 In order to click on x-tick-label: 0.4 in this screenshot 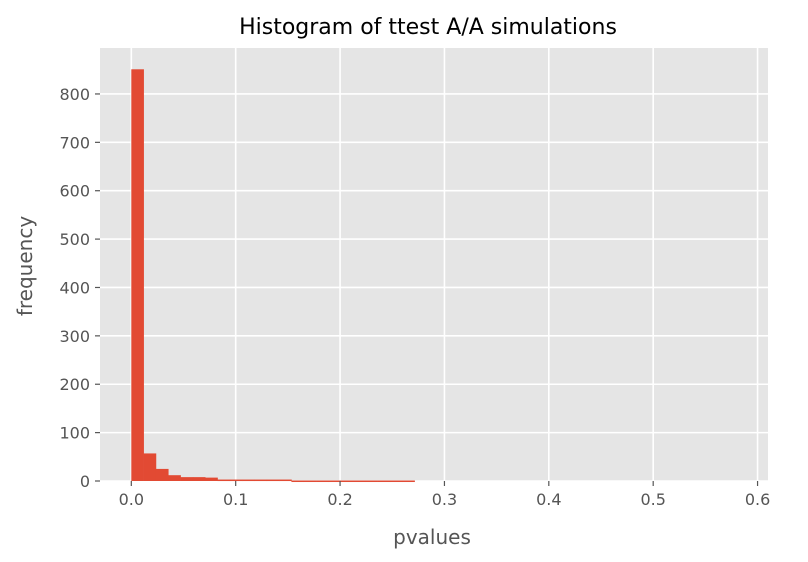, I will do `click(548, 499)`.